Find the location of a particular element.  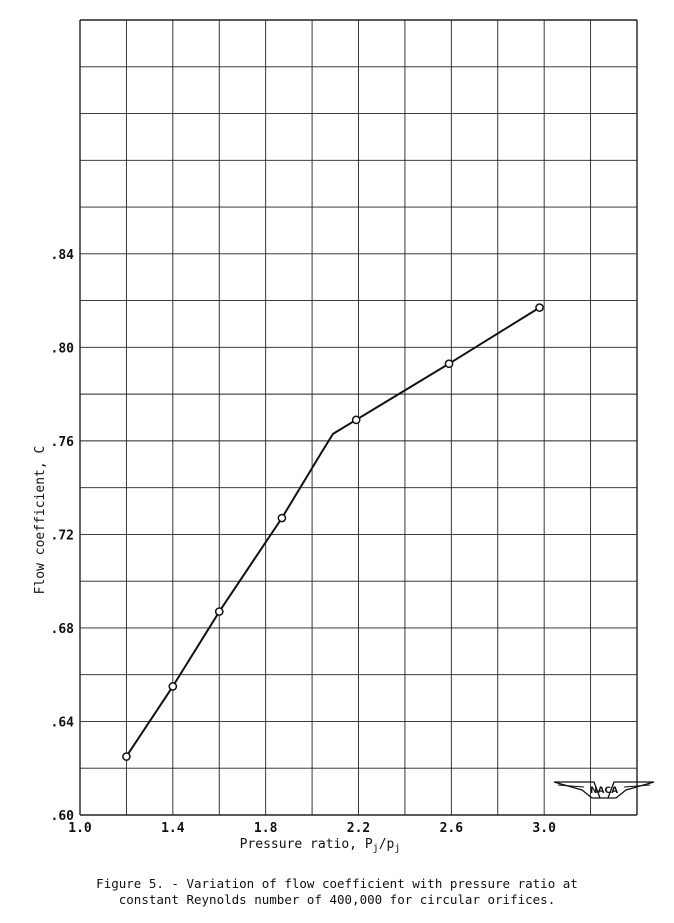

x-tick-label: 1.0 is located at coordinates (80, 828).